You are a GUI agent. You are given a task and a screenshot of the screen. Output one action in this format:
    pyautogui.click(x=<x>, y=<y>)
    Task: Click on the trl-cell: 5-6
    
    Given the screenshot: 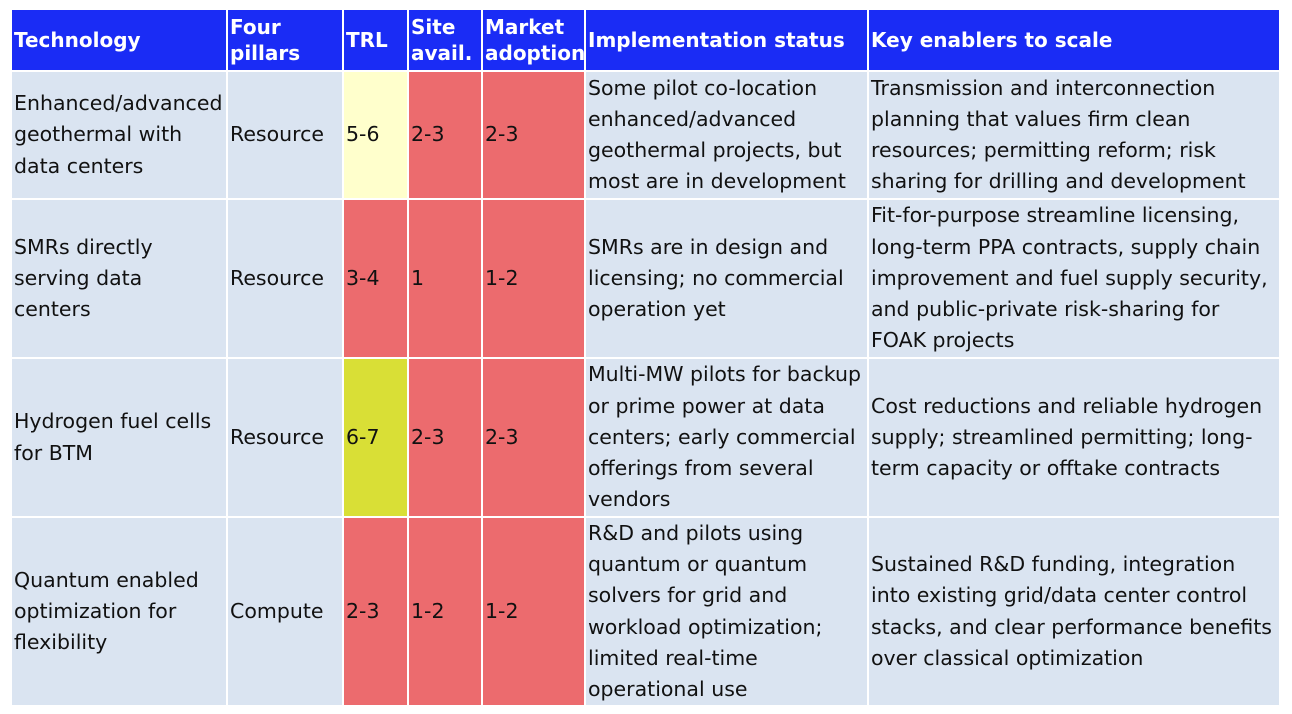 What is the action you would take?
    pyautogui.click(x=375, y=135)
    